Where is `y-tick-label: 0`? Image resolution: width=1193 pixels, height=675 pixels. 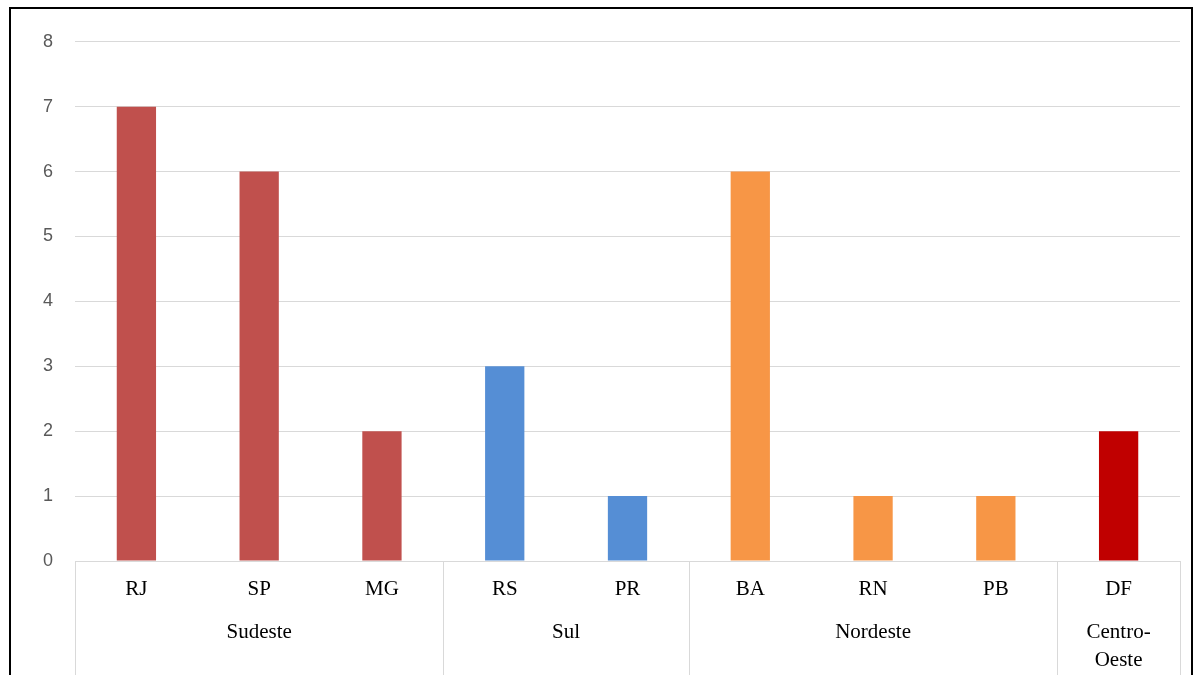 y-tick-label: 0 is located at coordinates (48, 559).